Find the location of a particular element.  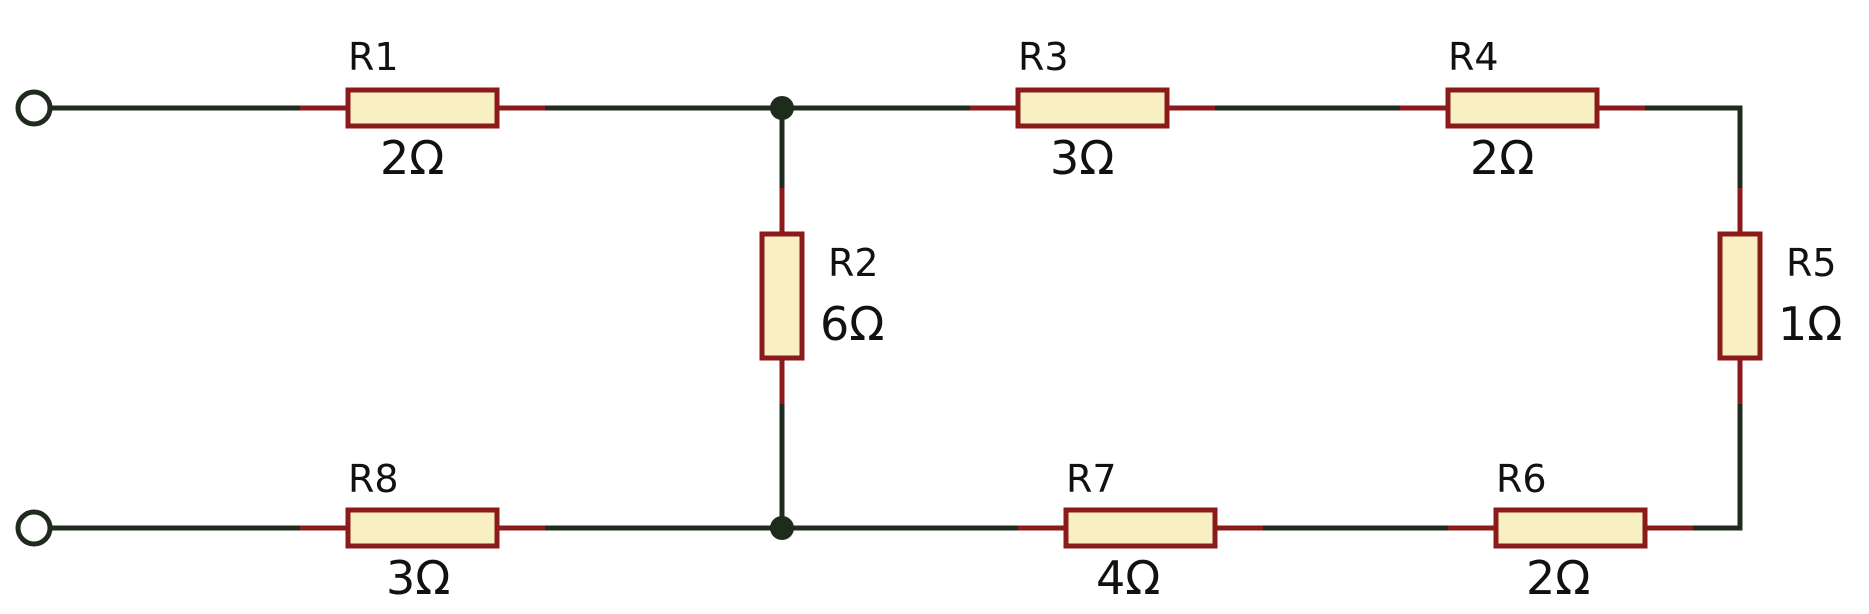

resistor-r8: R8 3Ω is located at coordinates (422, 531).